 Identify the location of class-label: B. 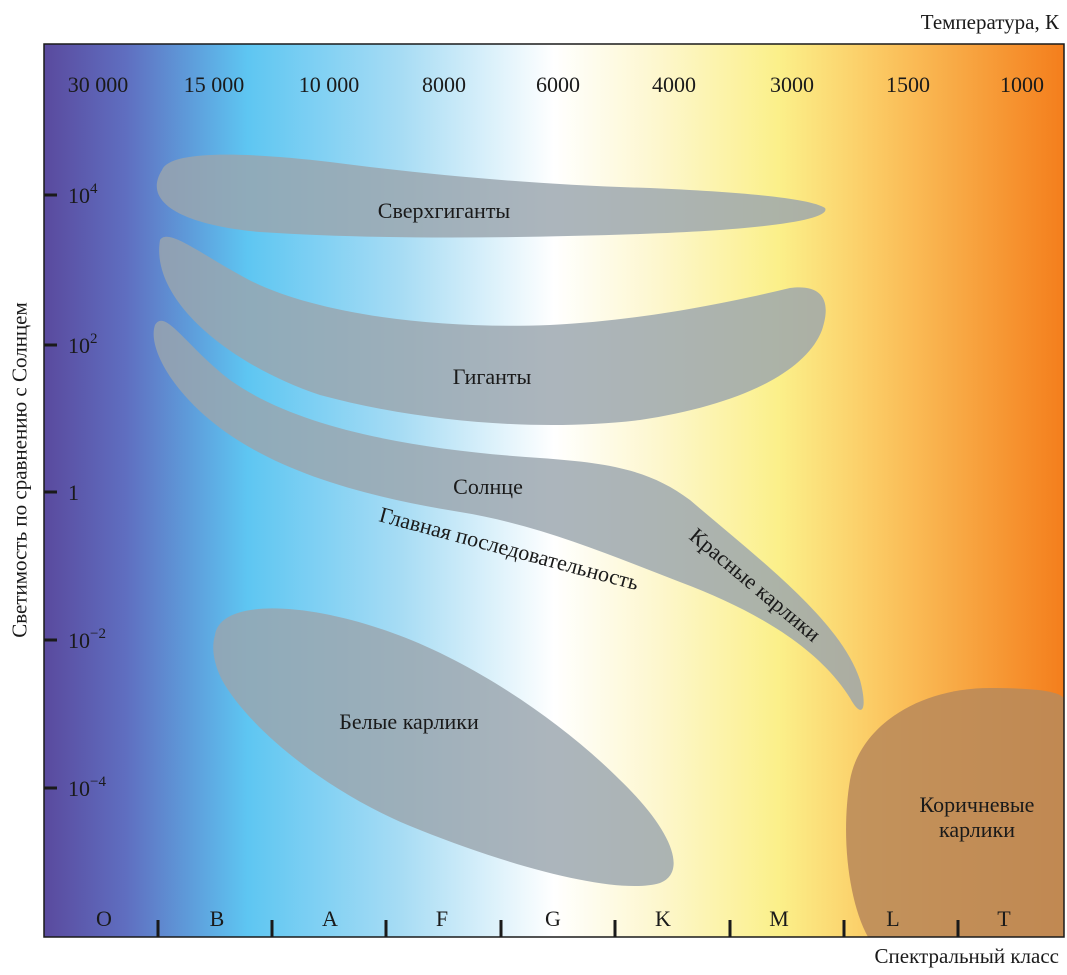
(217, 918).